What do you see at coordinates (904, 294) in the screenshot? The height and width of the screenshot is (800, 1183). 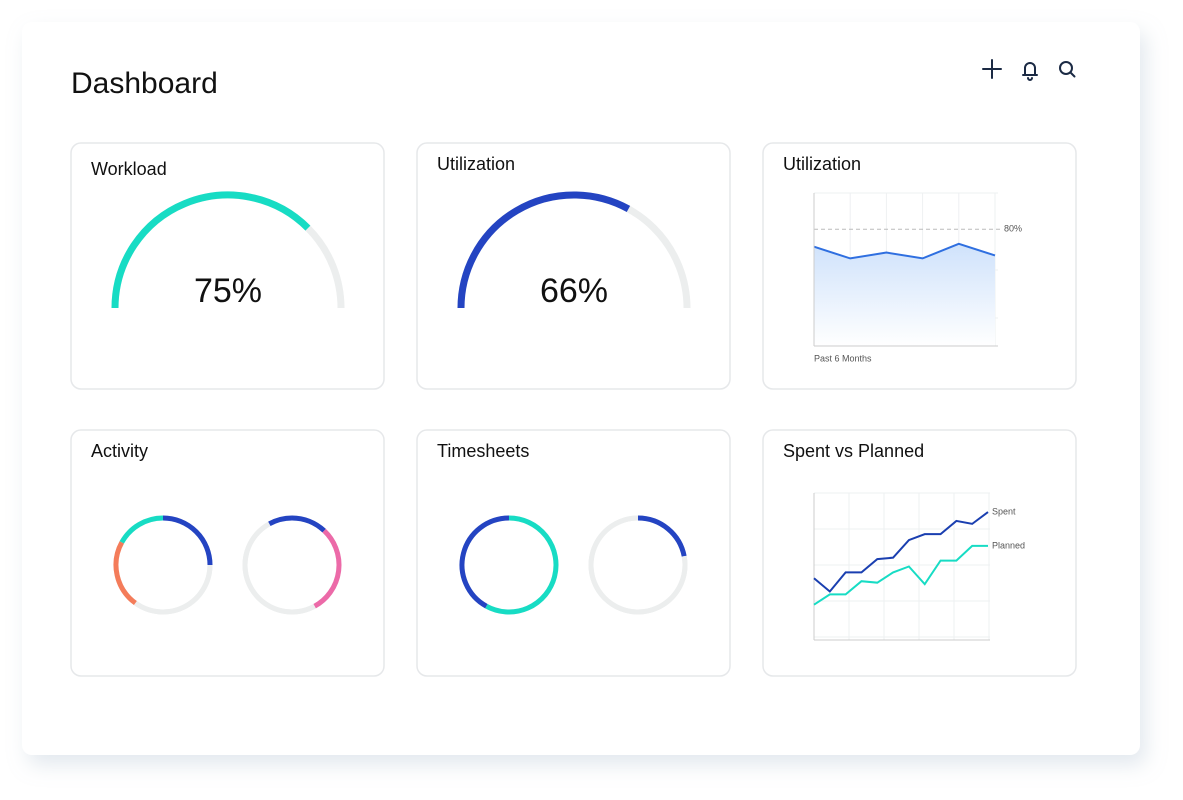 I see `area-fill` at bounding box center [904, 294].